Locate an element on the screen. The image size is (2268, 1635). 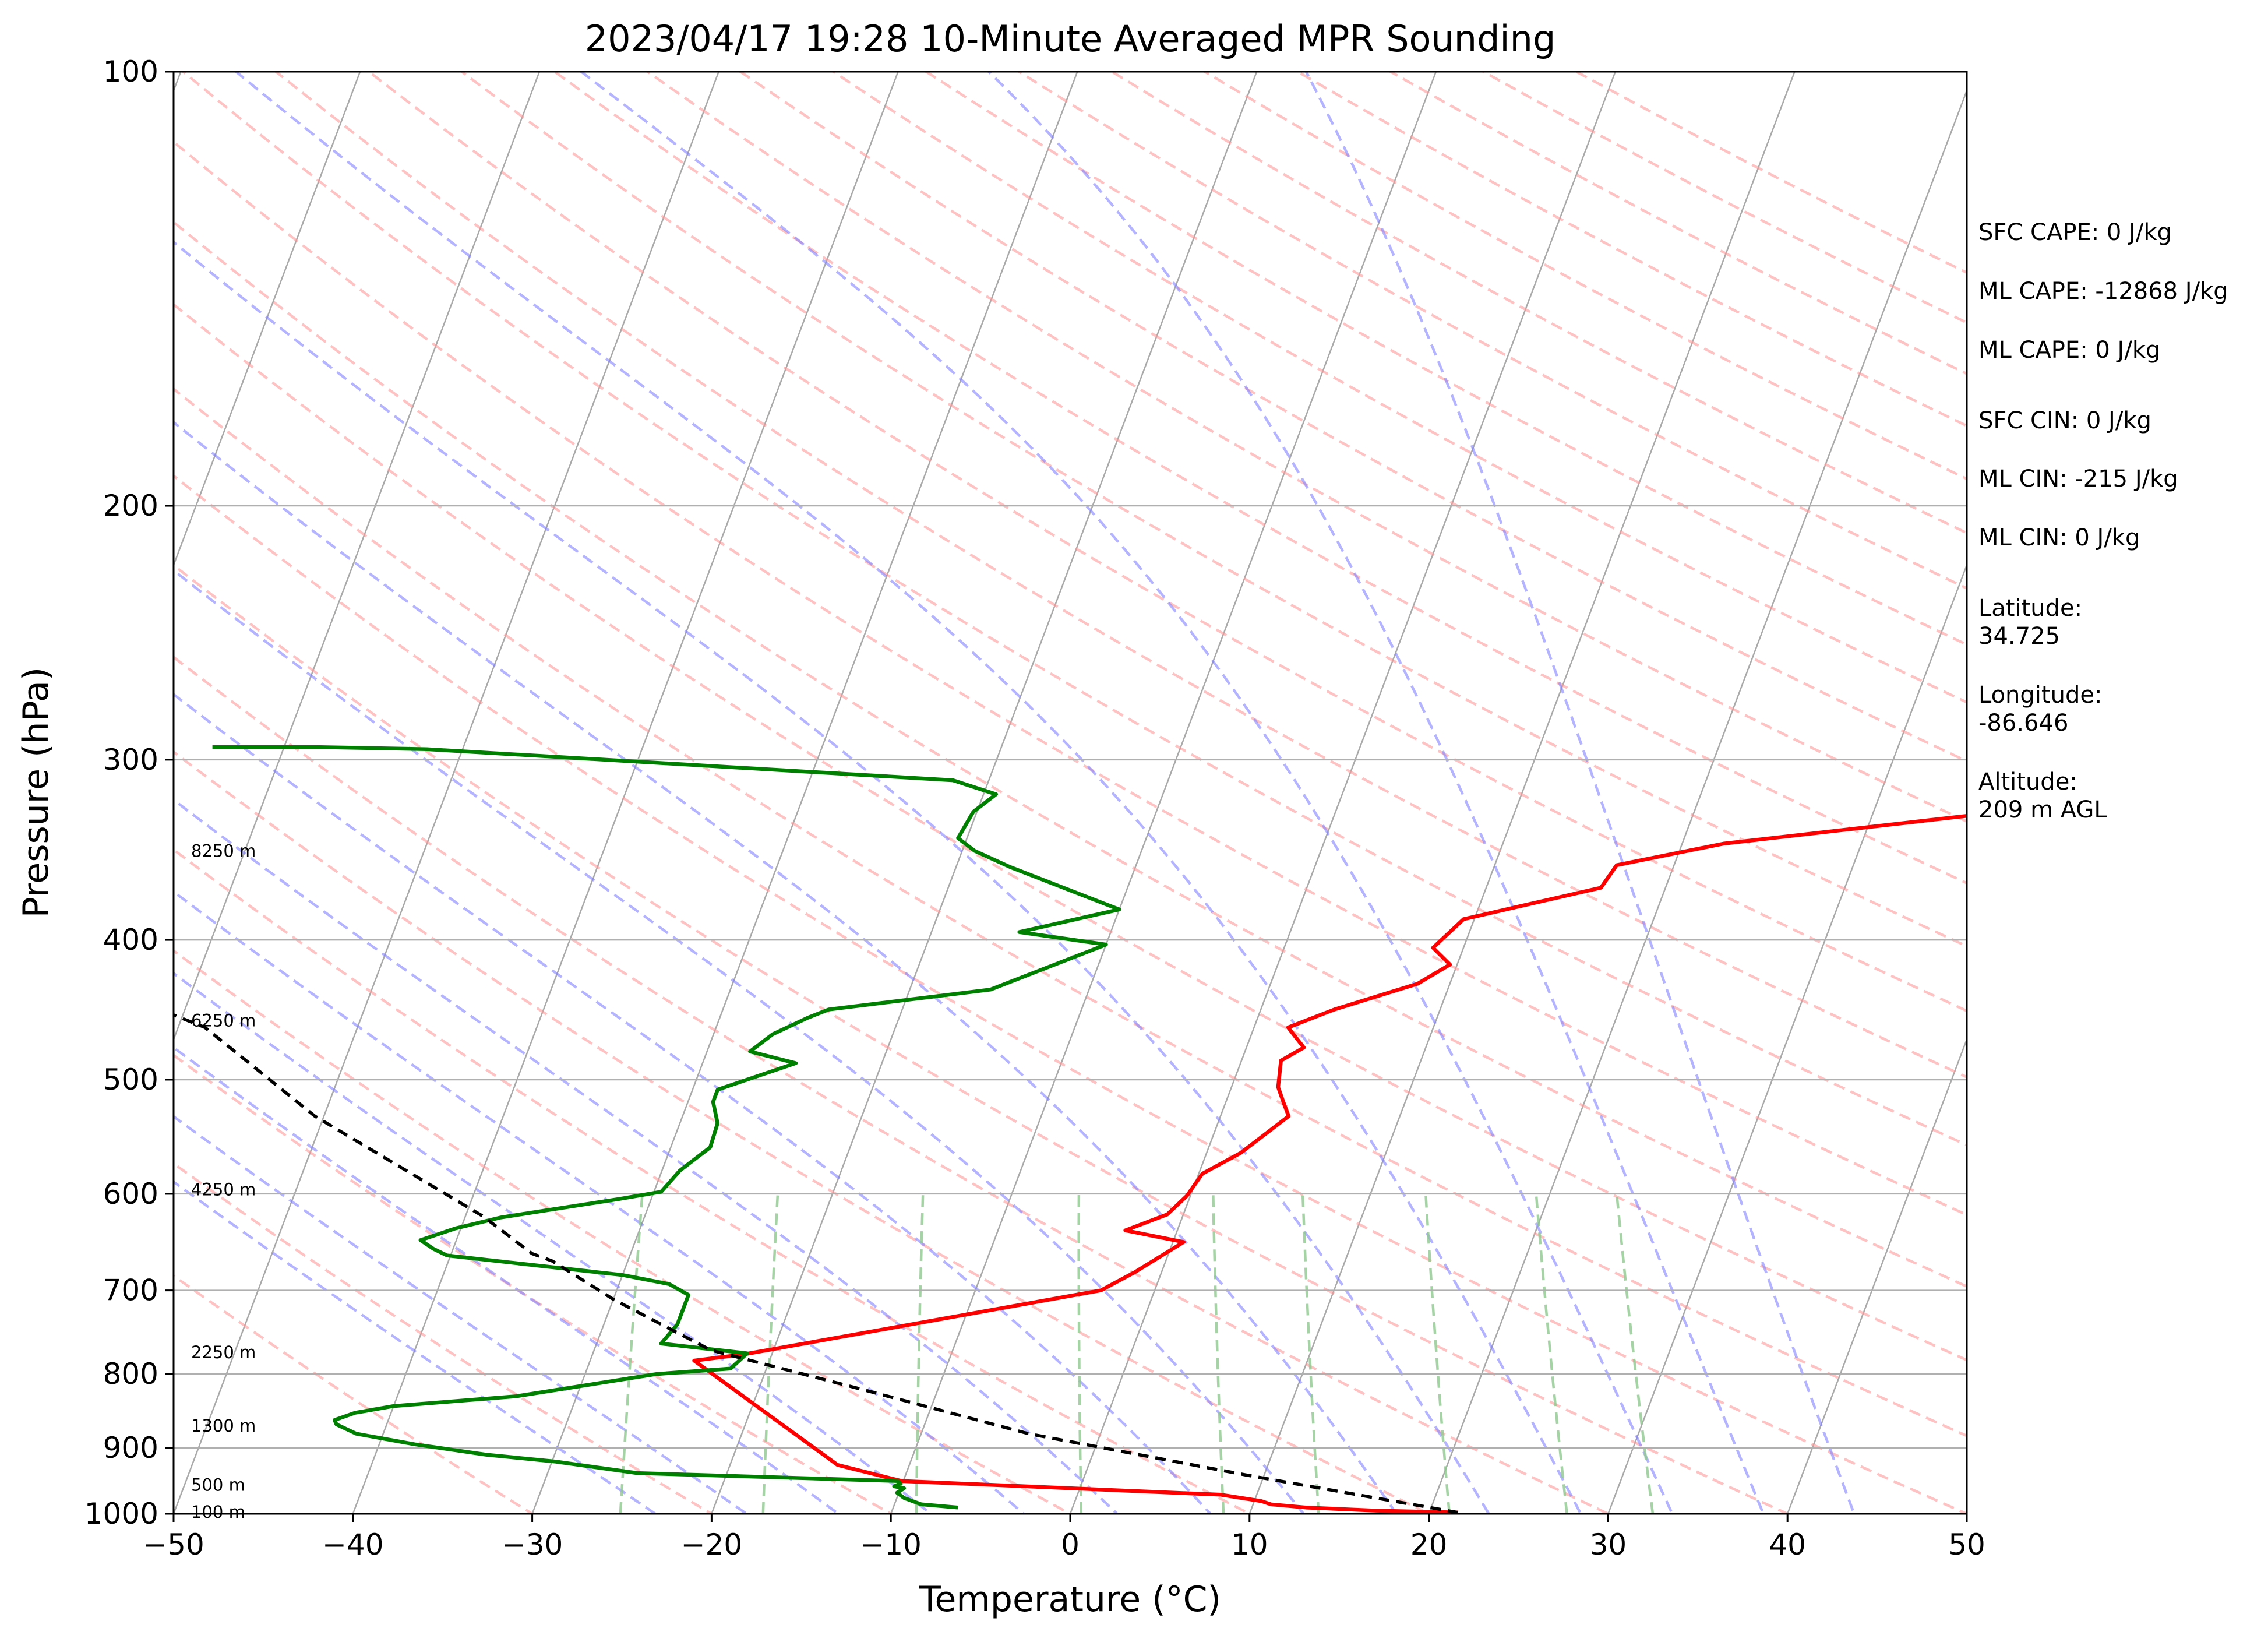
info-line: Latitude: 34.725 is located at coordinates (2030, 622).